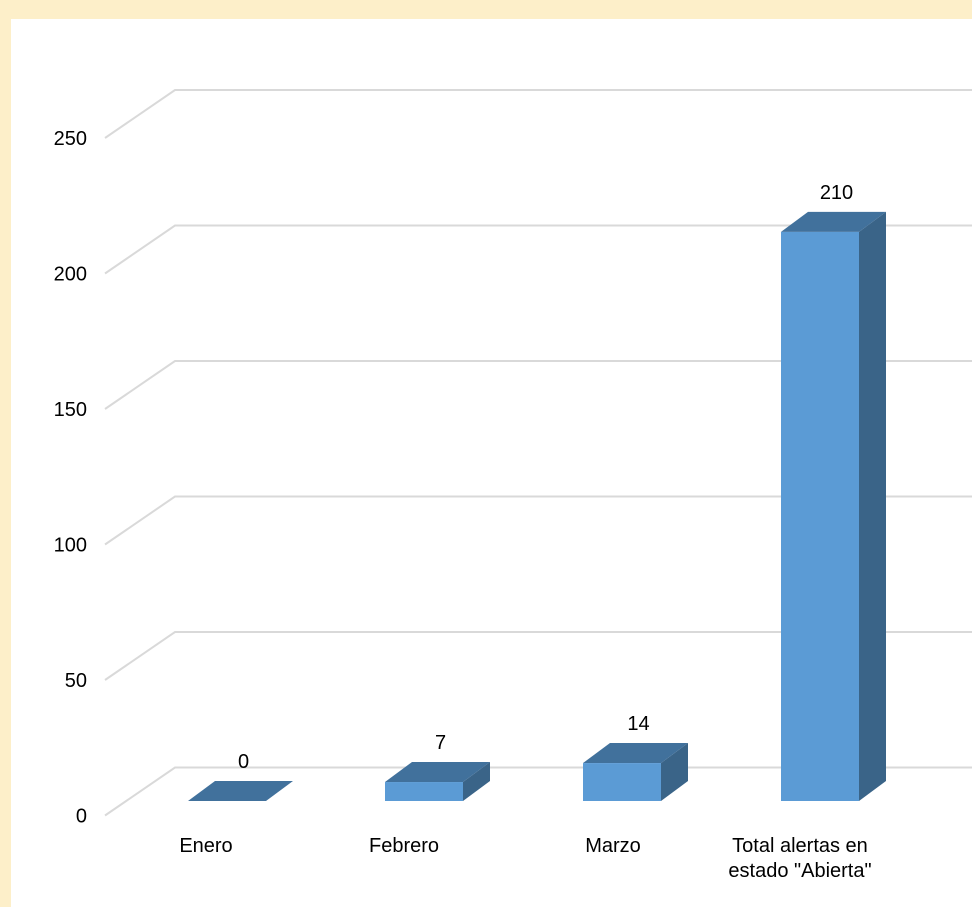 The image size is (972, 907). I want to click on data-label-3: 210, so click(836, 193).